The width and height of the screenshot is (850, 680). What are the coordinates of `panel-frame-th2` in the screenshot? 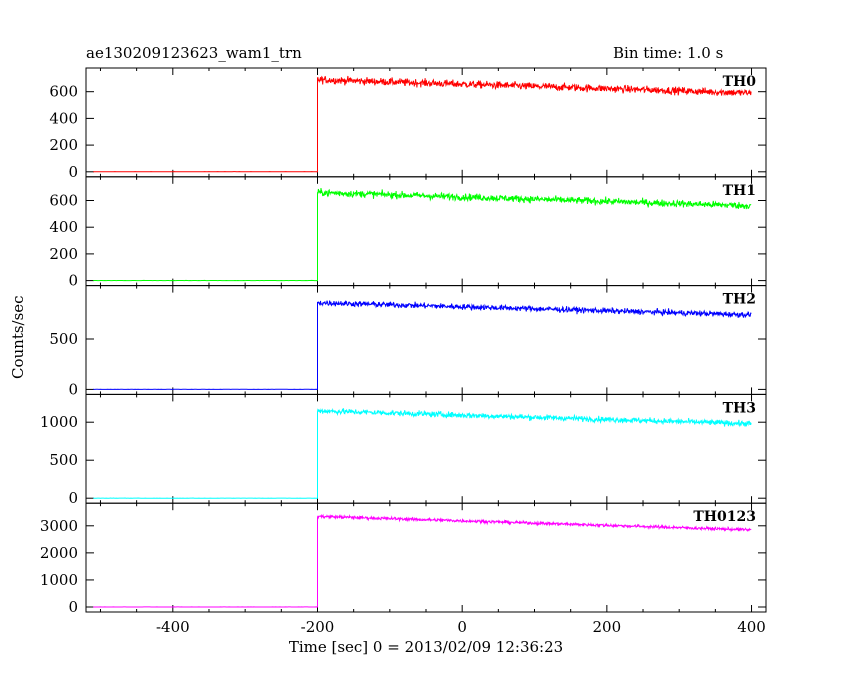 It's located at (426, 340).